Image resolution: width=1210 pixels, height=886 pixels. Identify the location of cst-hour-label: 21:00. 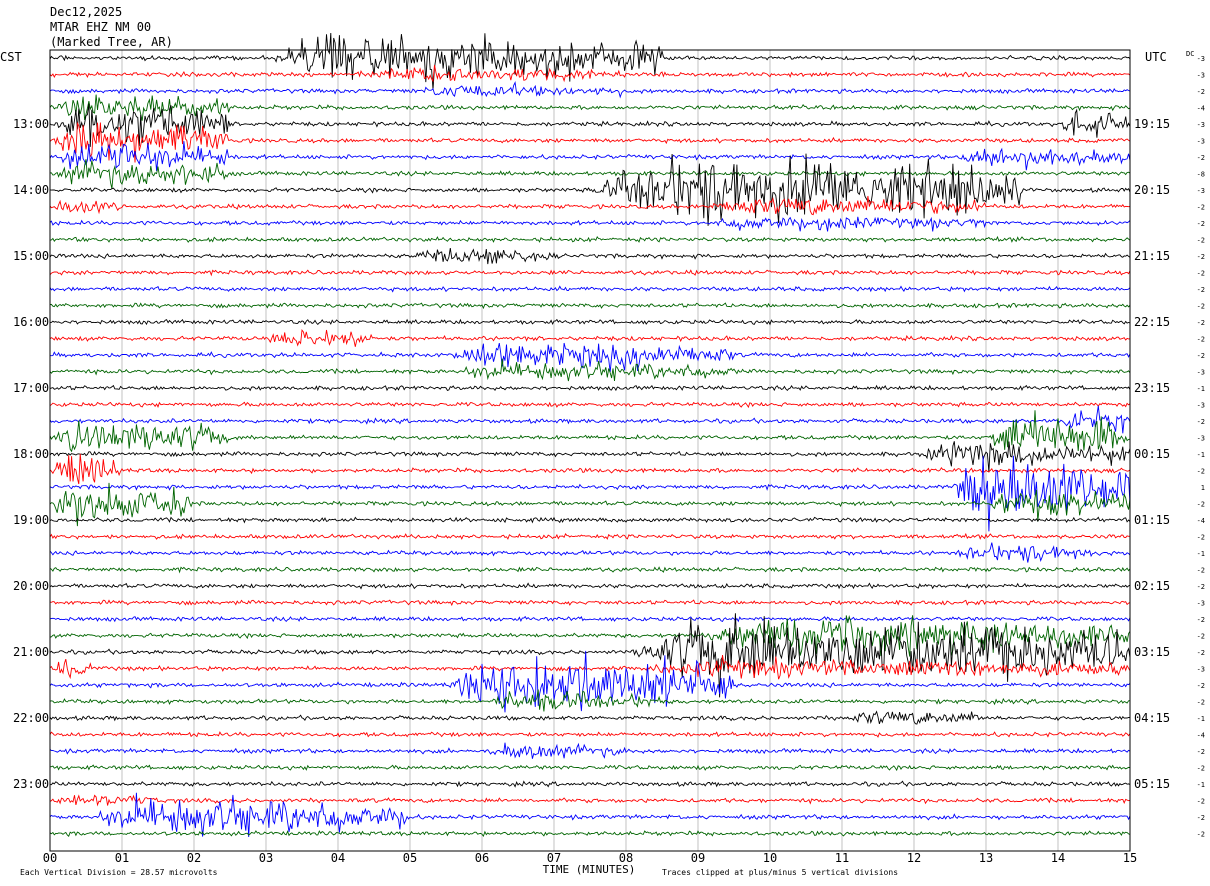
(31, 652).